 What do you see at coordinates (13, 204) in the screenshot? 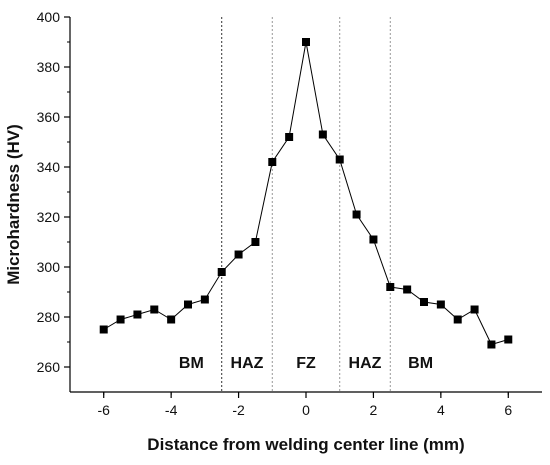
I see `y-axis-title: Microhardness (HV)` at bounding box center [13, 204].